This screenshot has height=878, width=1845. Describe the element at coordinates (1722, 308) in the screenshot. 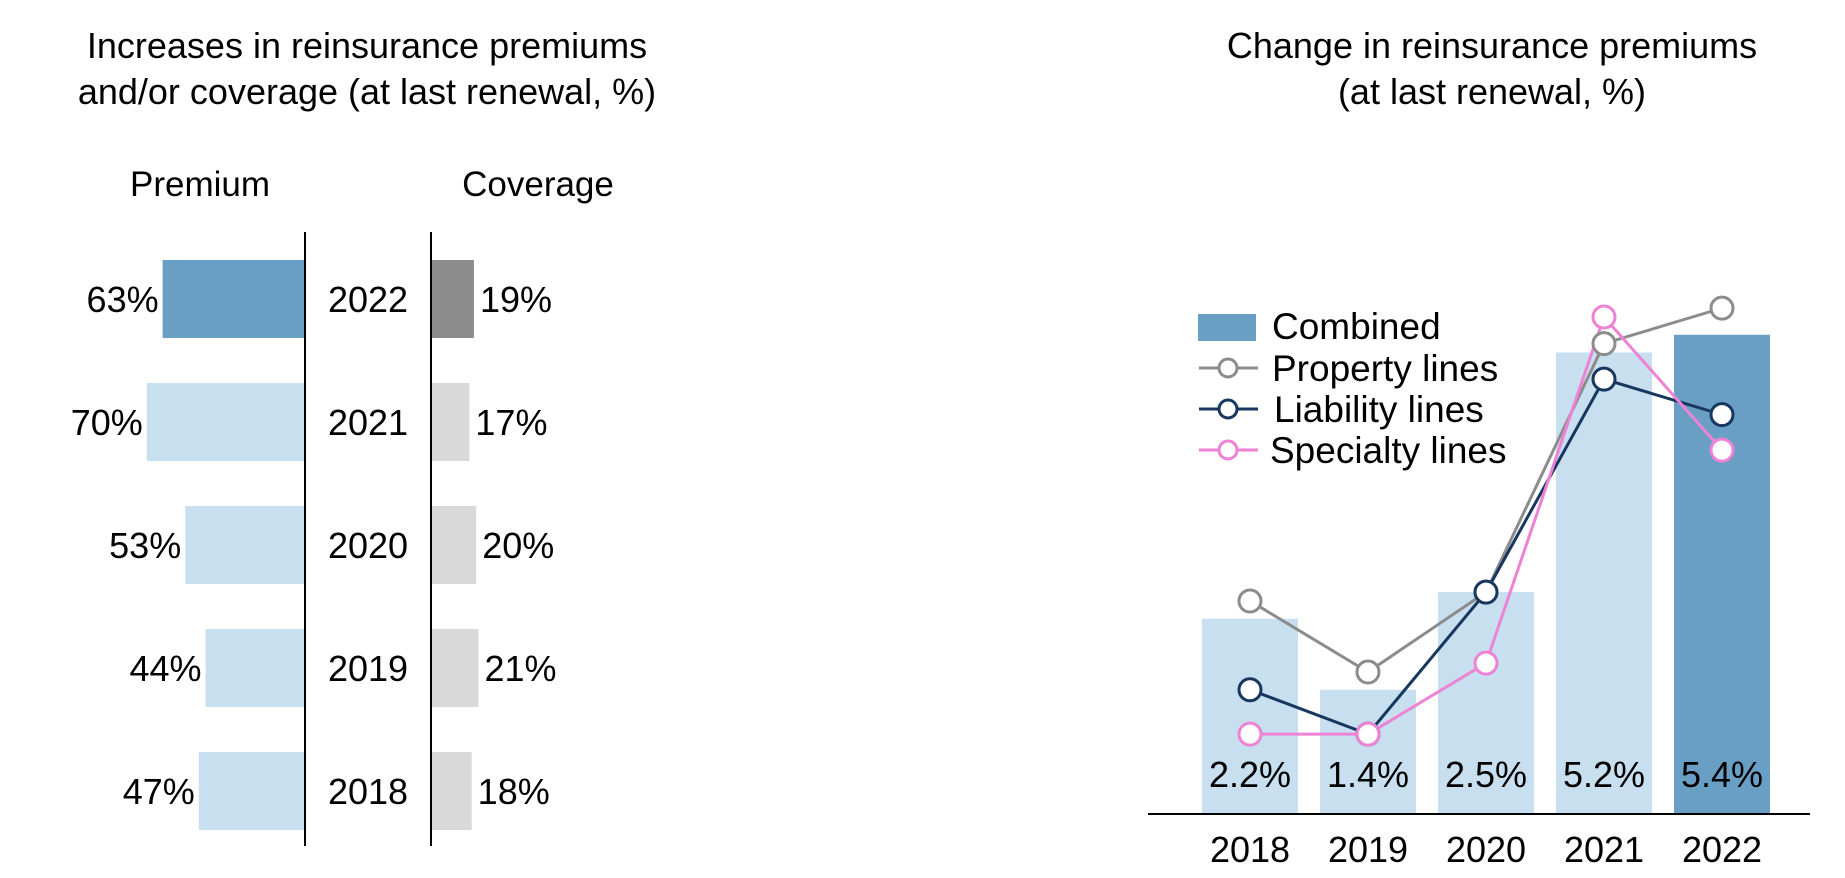

I see `property-point-2022` at that location.